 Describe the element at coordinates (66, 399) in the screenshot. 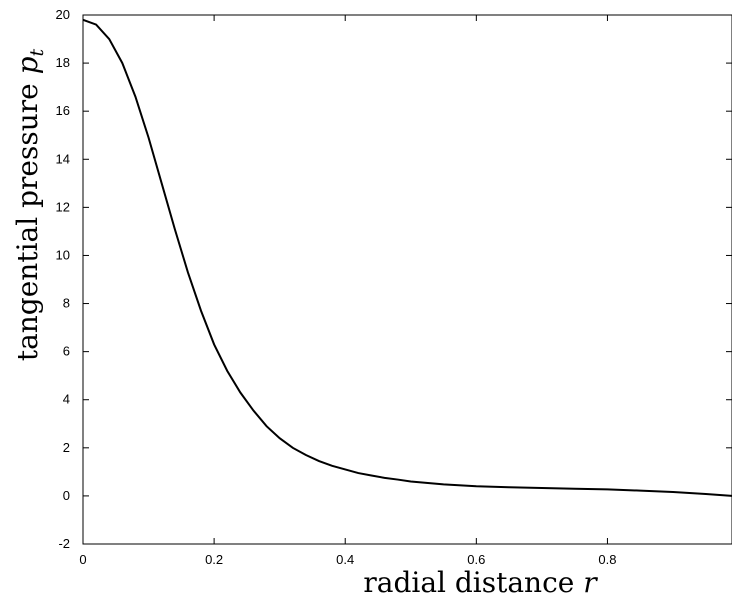

I see `y-tick-label: 4` at that location.